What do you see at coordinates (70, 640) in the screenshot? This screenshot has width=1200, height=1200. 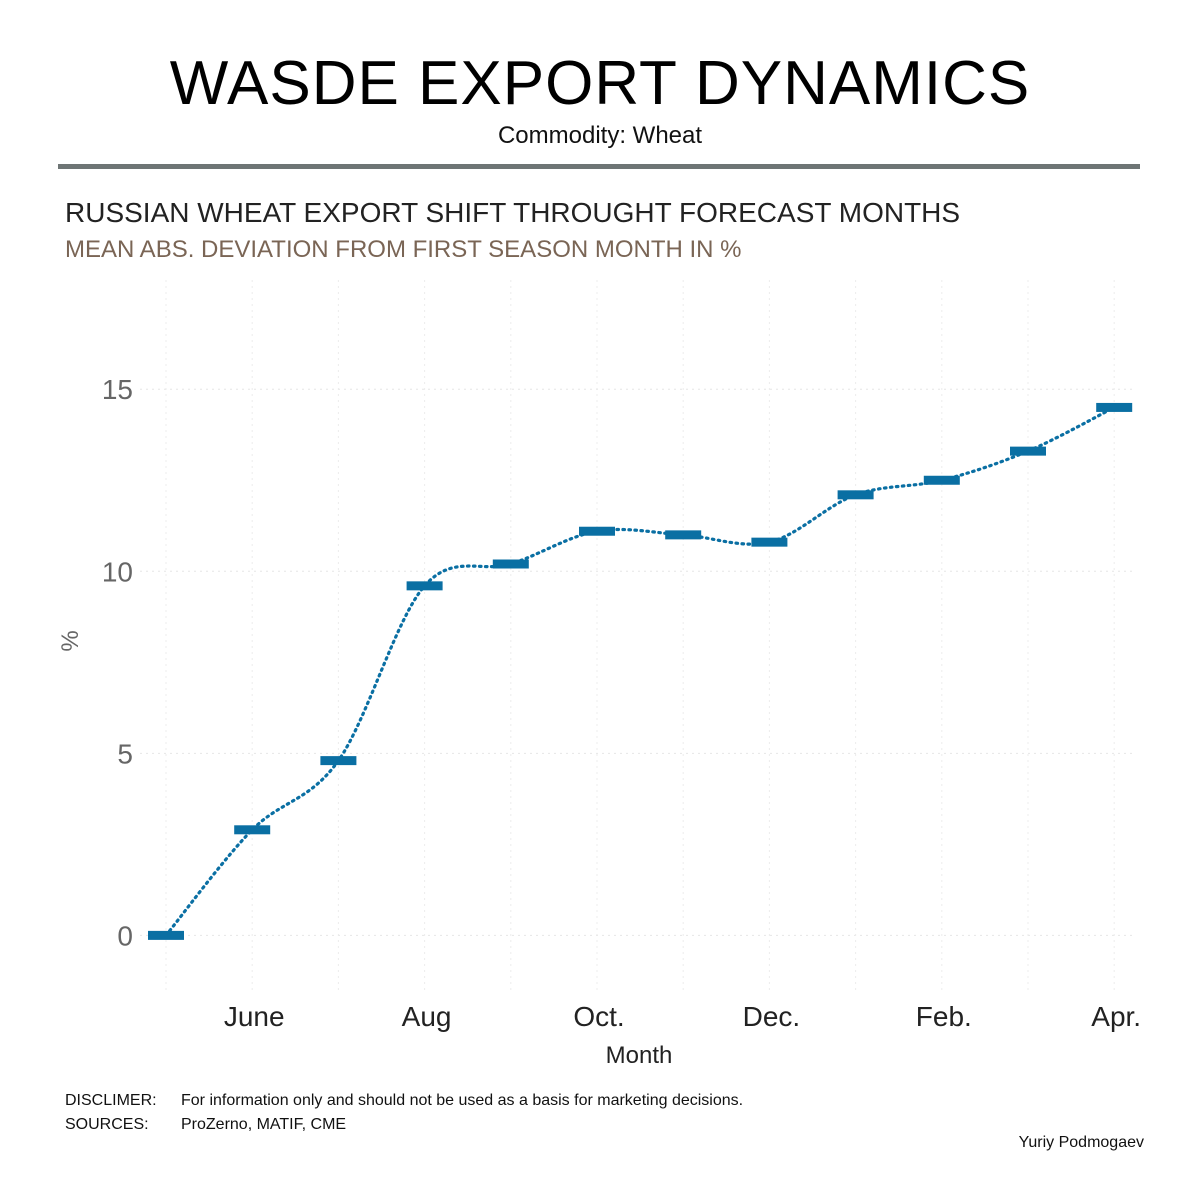 I see `y-axis-label: %` at bounding box center [70, 640].